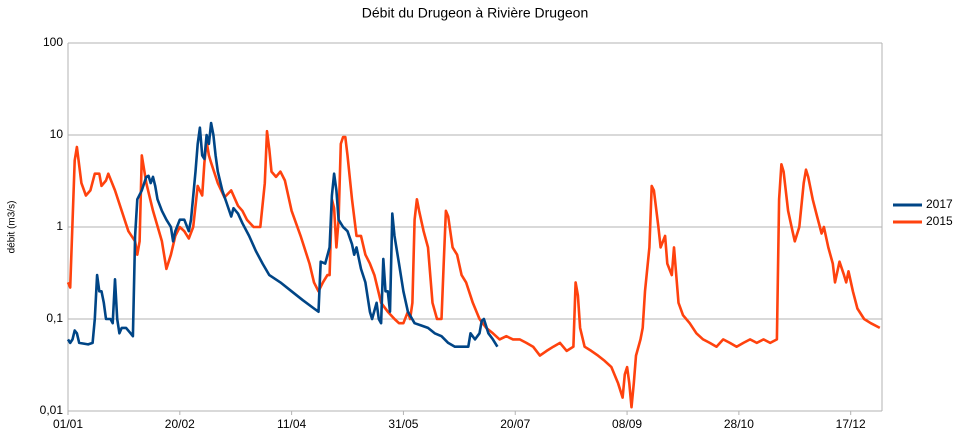  I want to click on x-tick-label: 01/01, so click(68, 424).